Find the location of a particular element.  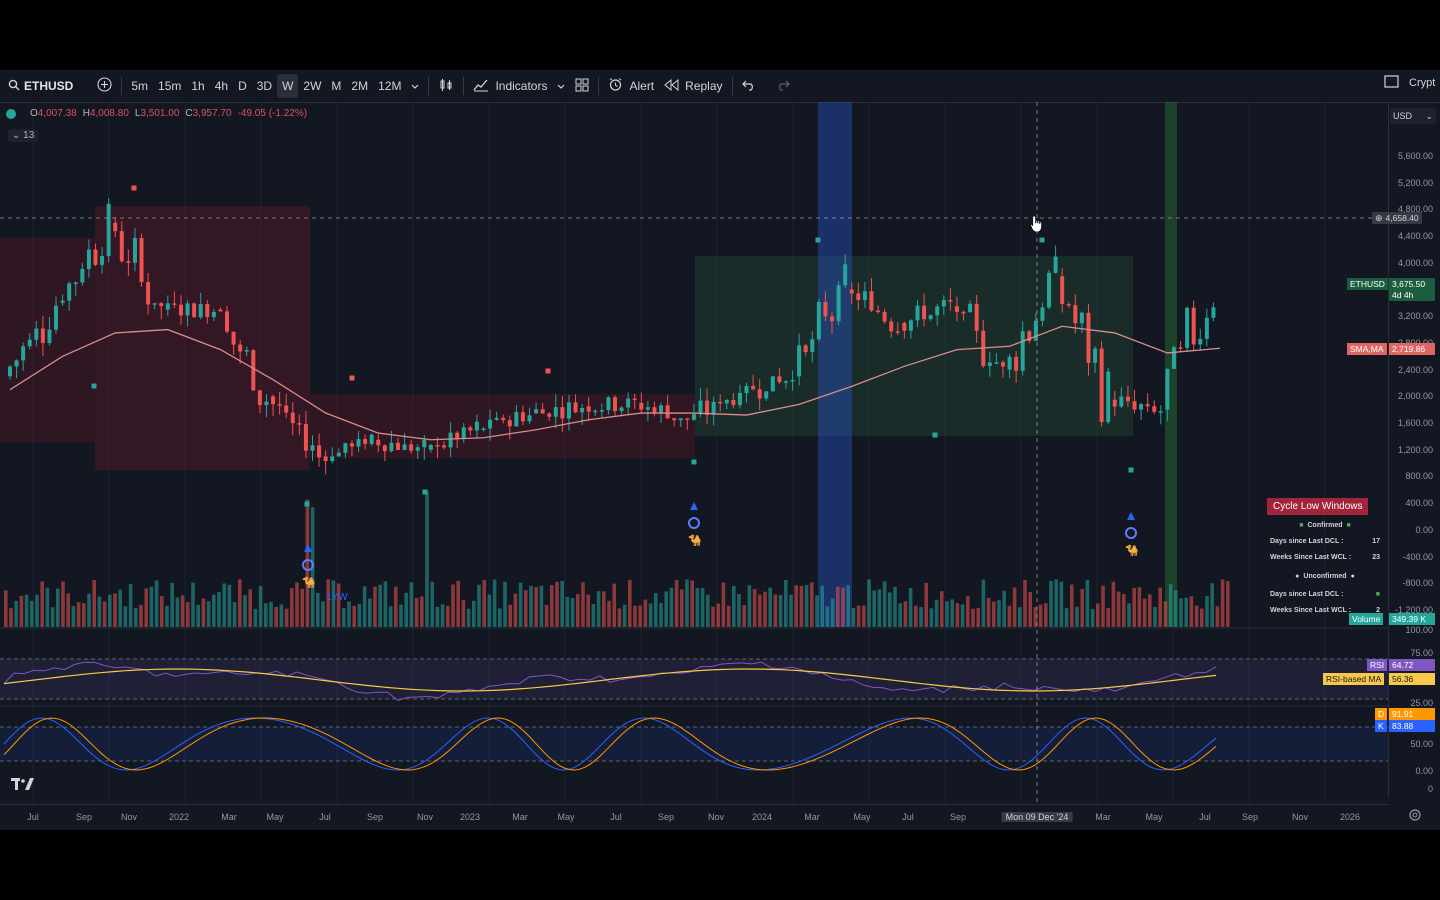

triangle-marker-icon is located at coordinates (1131, 516).